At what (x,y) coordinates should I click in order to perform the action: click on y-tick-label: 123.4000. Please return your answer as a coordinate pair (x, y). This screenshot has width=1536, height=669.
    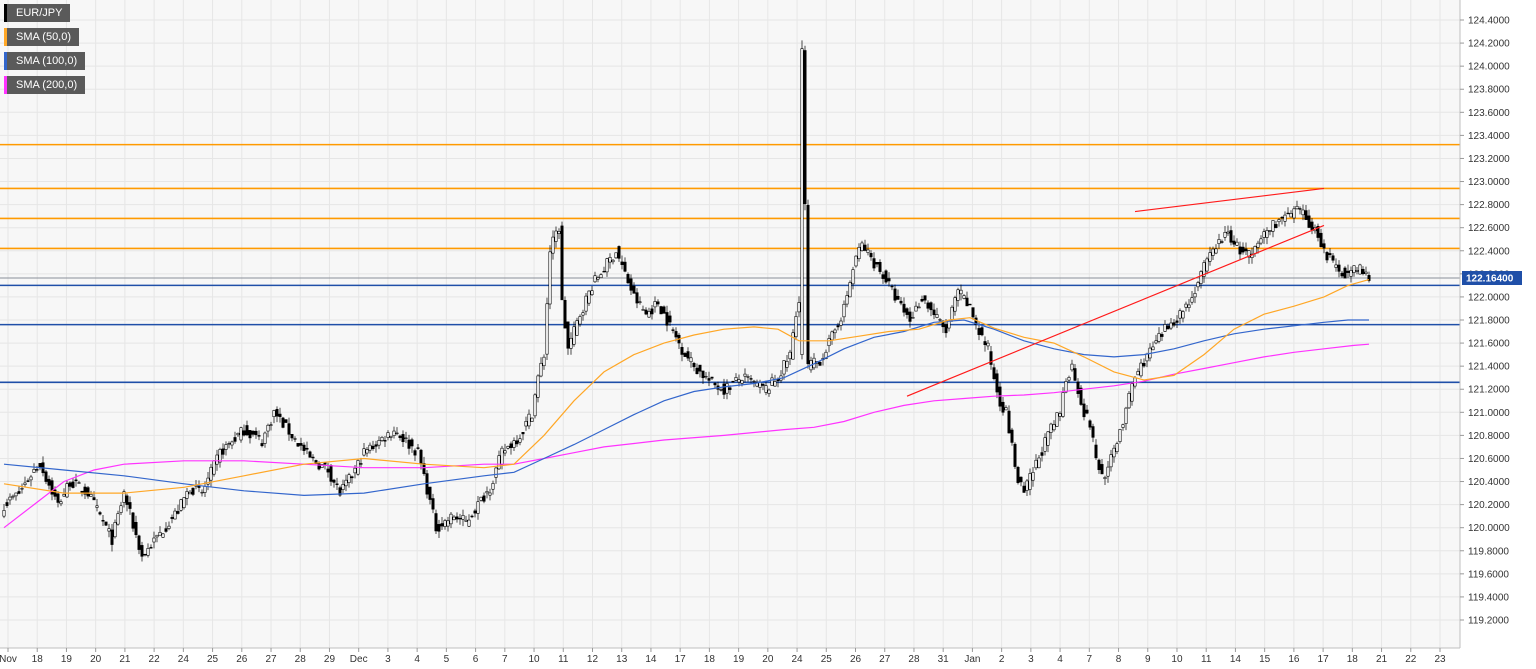
    Looking at the image, I should click on (1489, 136).